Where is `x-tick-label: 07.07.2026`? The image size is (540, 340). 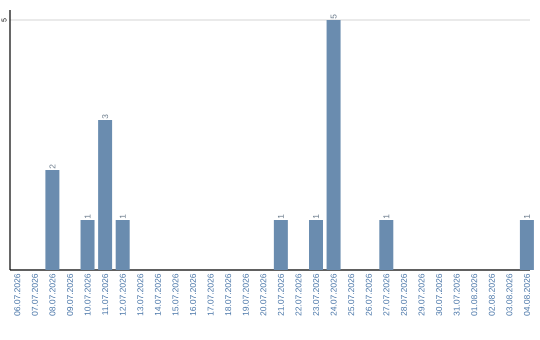 x-tick-label: 07.07.2026 is located at coordinates (35, 295).